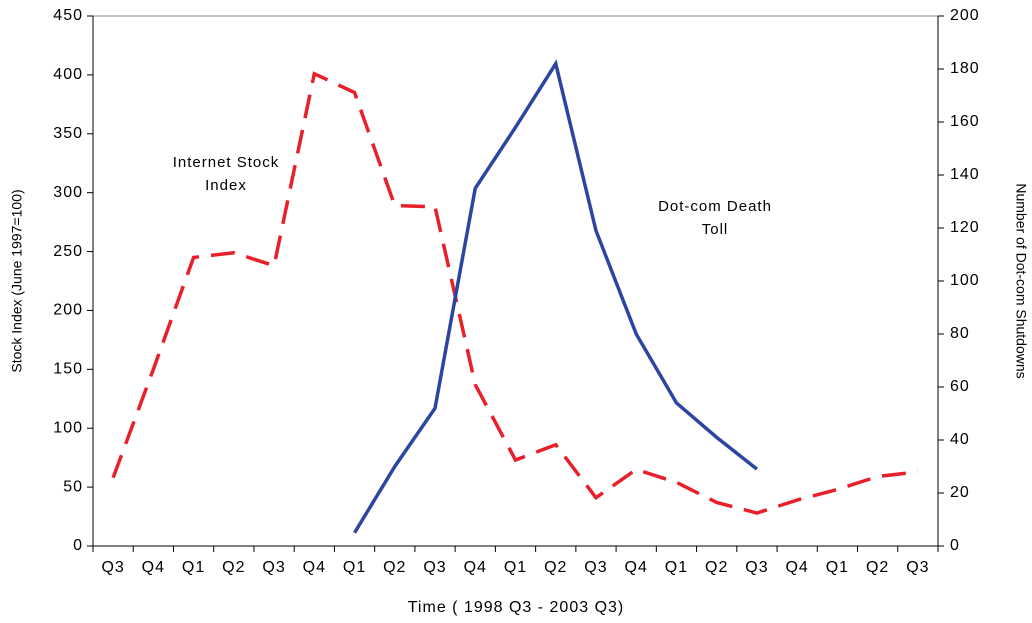 The width and height of the screenshot is (1032, 623). What do you see at coordinates (960, 439) in the screenshot?
I see `y2-tick-label: 40` at bounding box center [960, 439].